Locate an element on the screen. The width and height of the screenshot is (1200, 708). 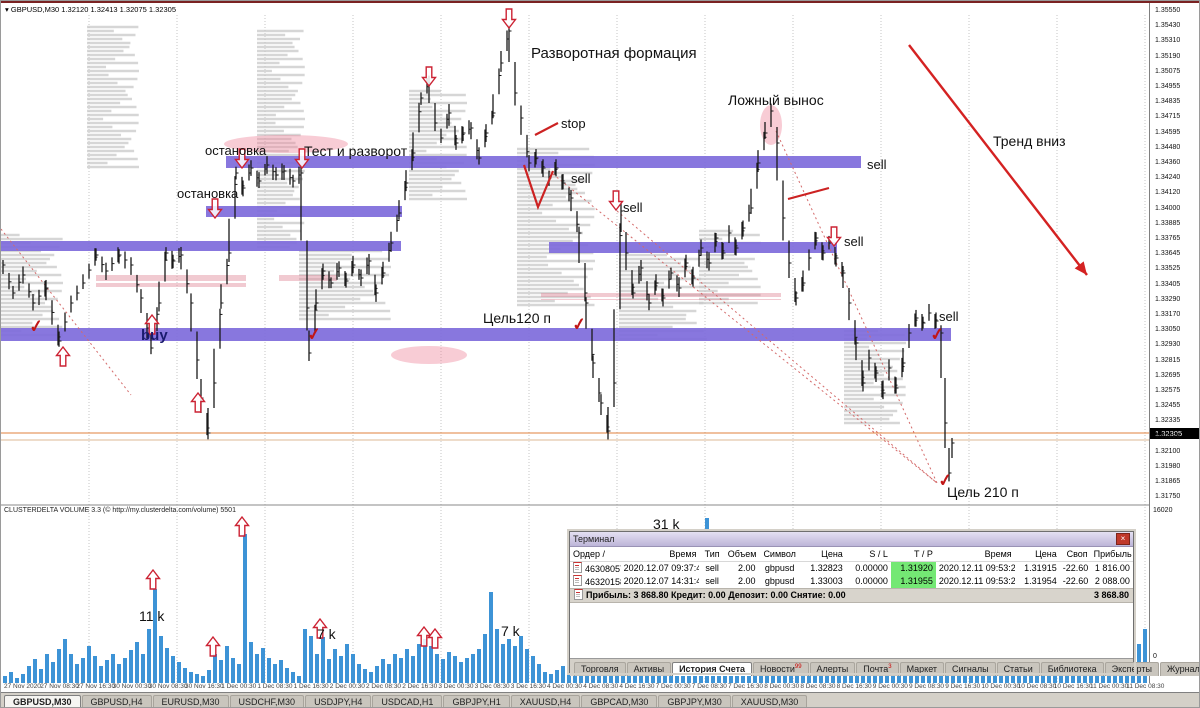
terminal-column-header: S / L is located at coordinates (878, 554).